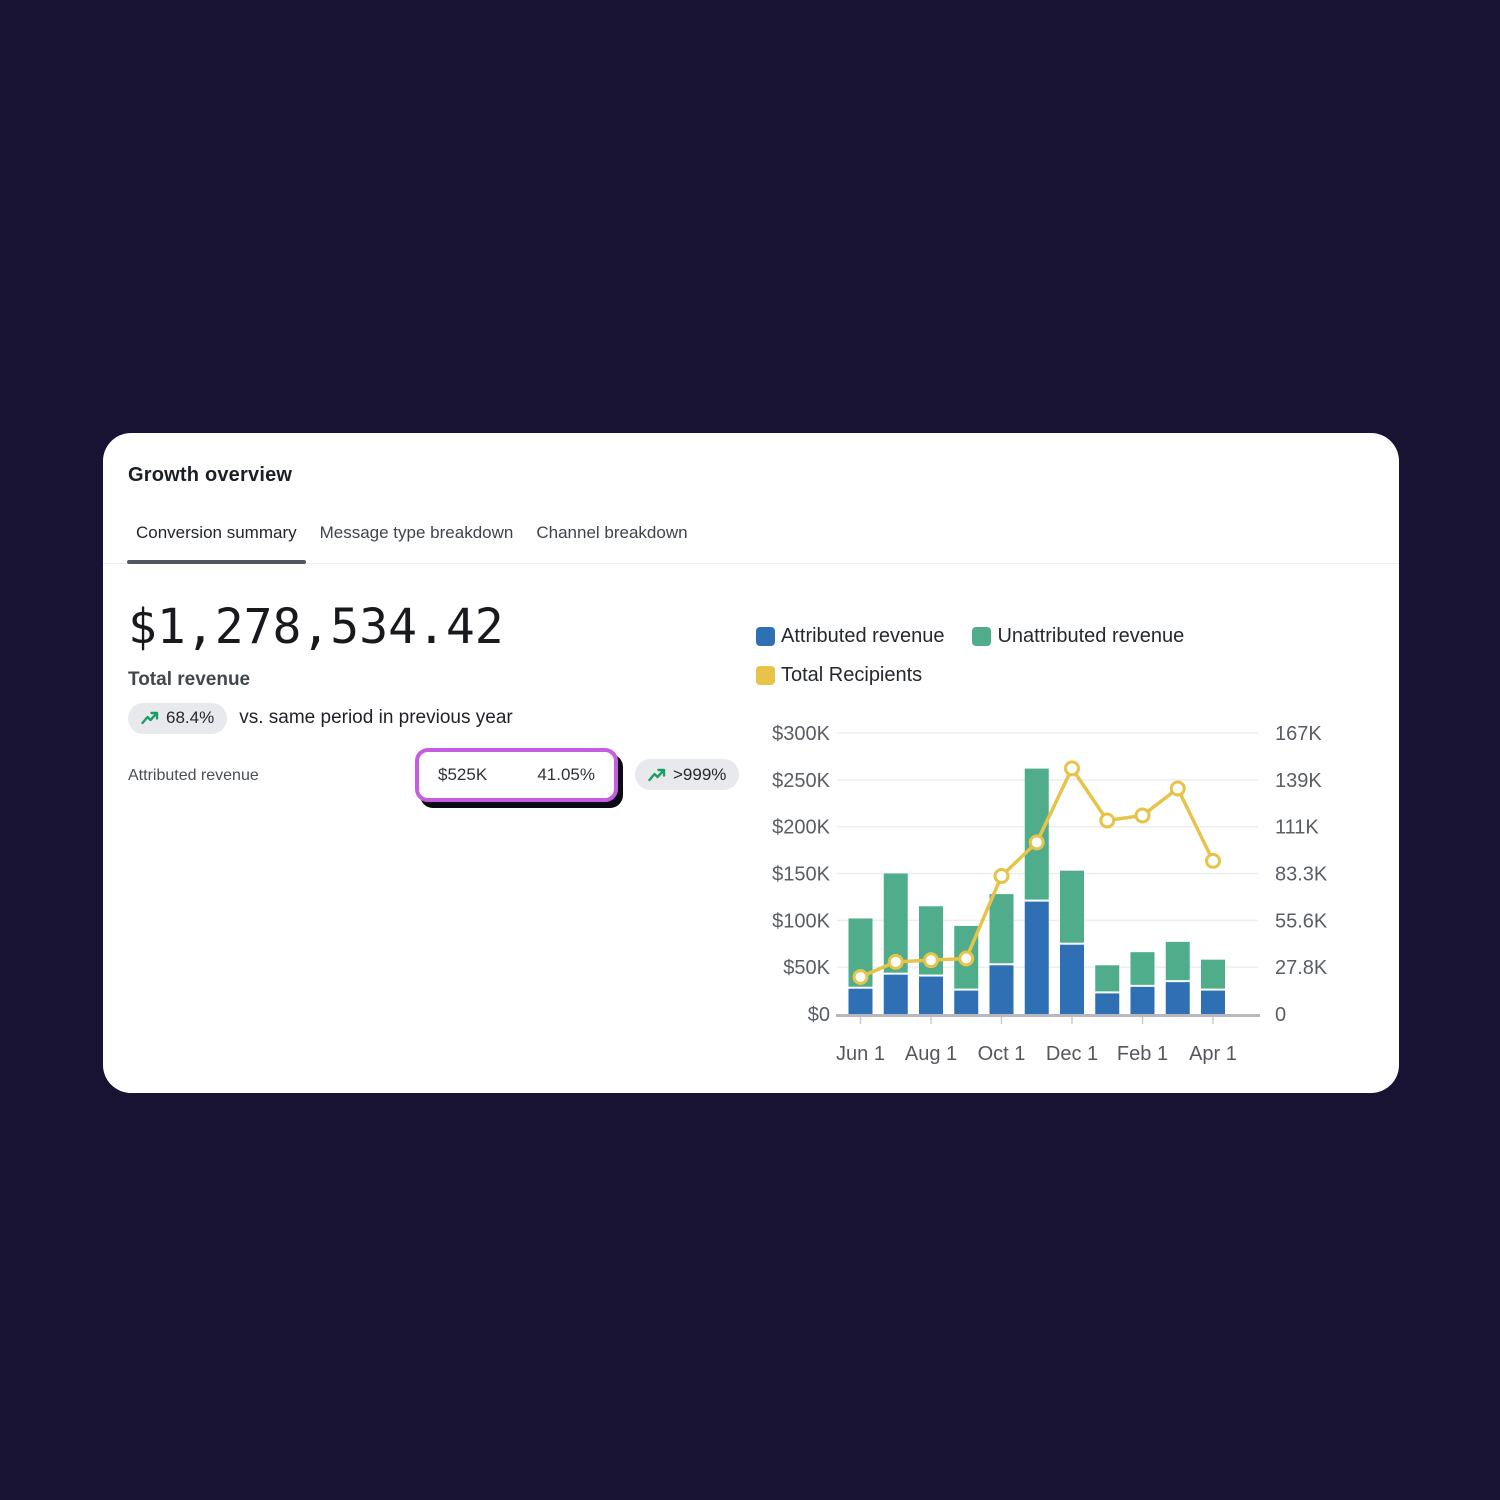 This screenshot has height=1500, width=1500. Describe the element at coordinates (1002, 1054) in the screenshot. I see `x-axis-label: Oct 1` at that location.